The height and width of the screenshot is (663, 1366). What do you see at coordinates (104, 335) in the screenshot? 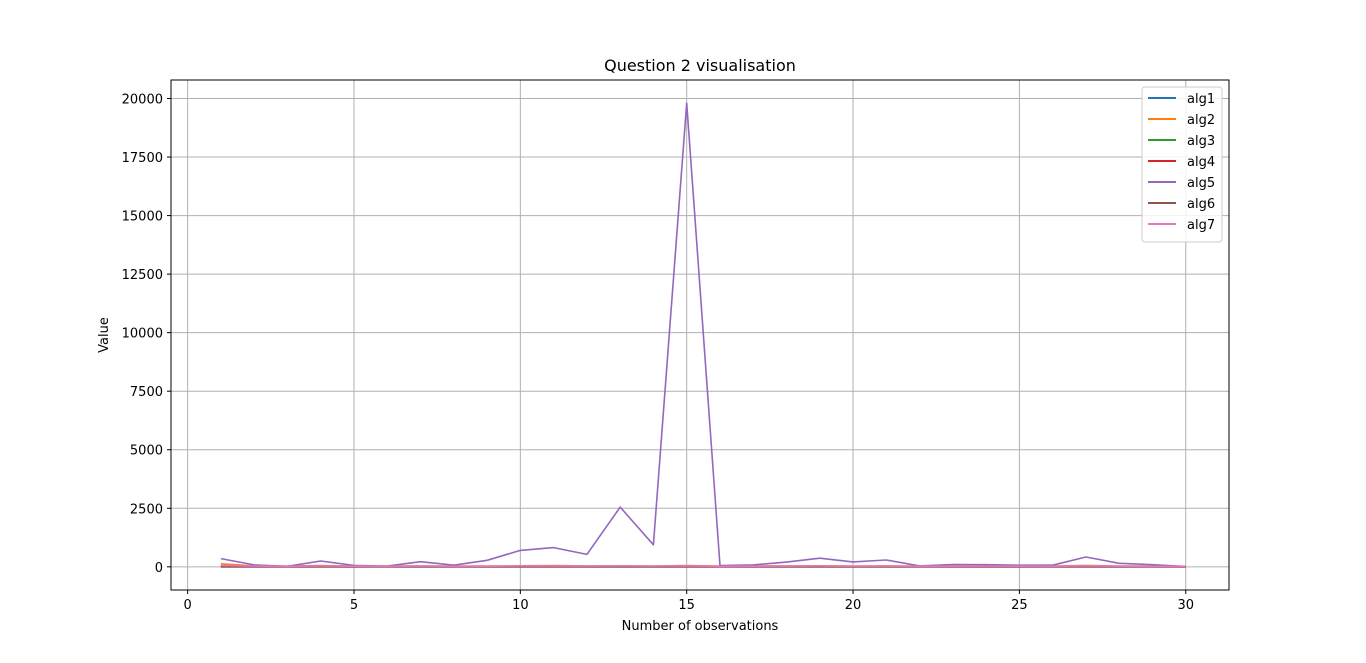
I see `y-axis-title: Value` at bounding box center [104, 335].